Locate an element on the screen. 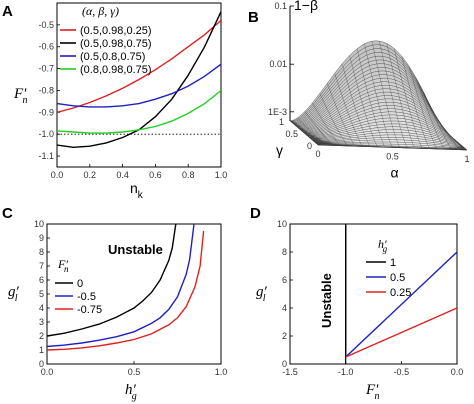  panel-letter-c: C is located at coordinates (7, 213).